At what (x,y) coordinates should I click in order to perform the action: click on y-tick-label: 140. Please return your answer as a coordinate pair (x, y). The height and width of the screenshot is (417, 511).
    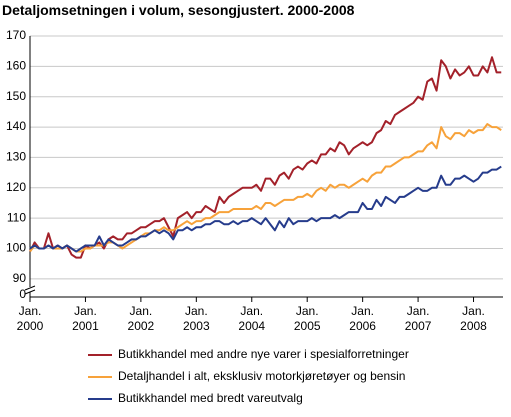
    Looking at the image, I should click on (16, 126).